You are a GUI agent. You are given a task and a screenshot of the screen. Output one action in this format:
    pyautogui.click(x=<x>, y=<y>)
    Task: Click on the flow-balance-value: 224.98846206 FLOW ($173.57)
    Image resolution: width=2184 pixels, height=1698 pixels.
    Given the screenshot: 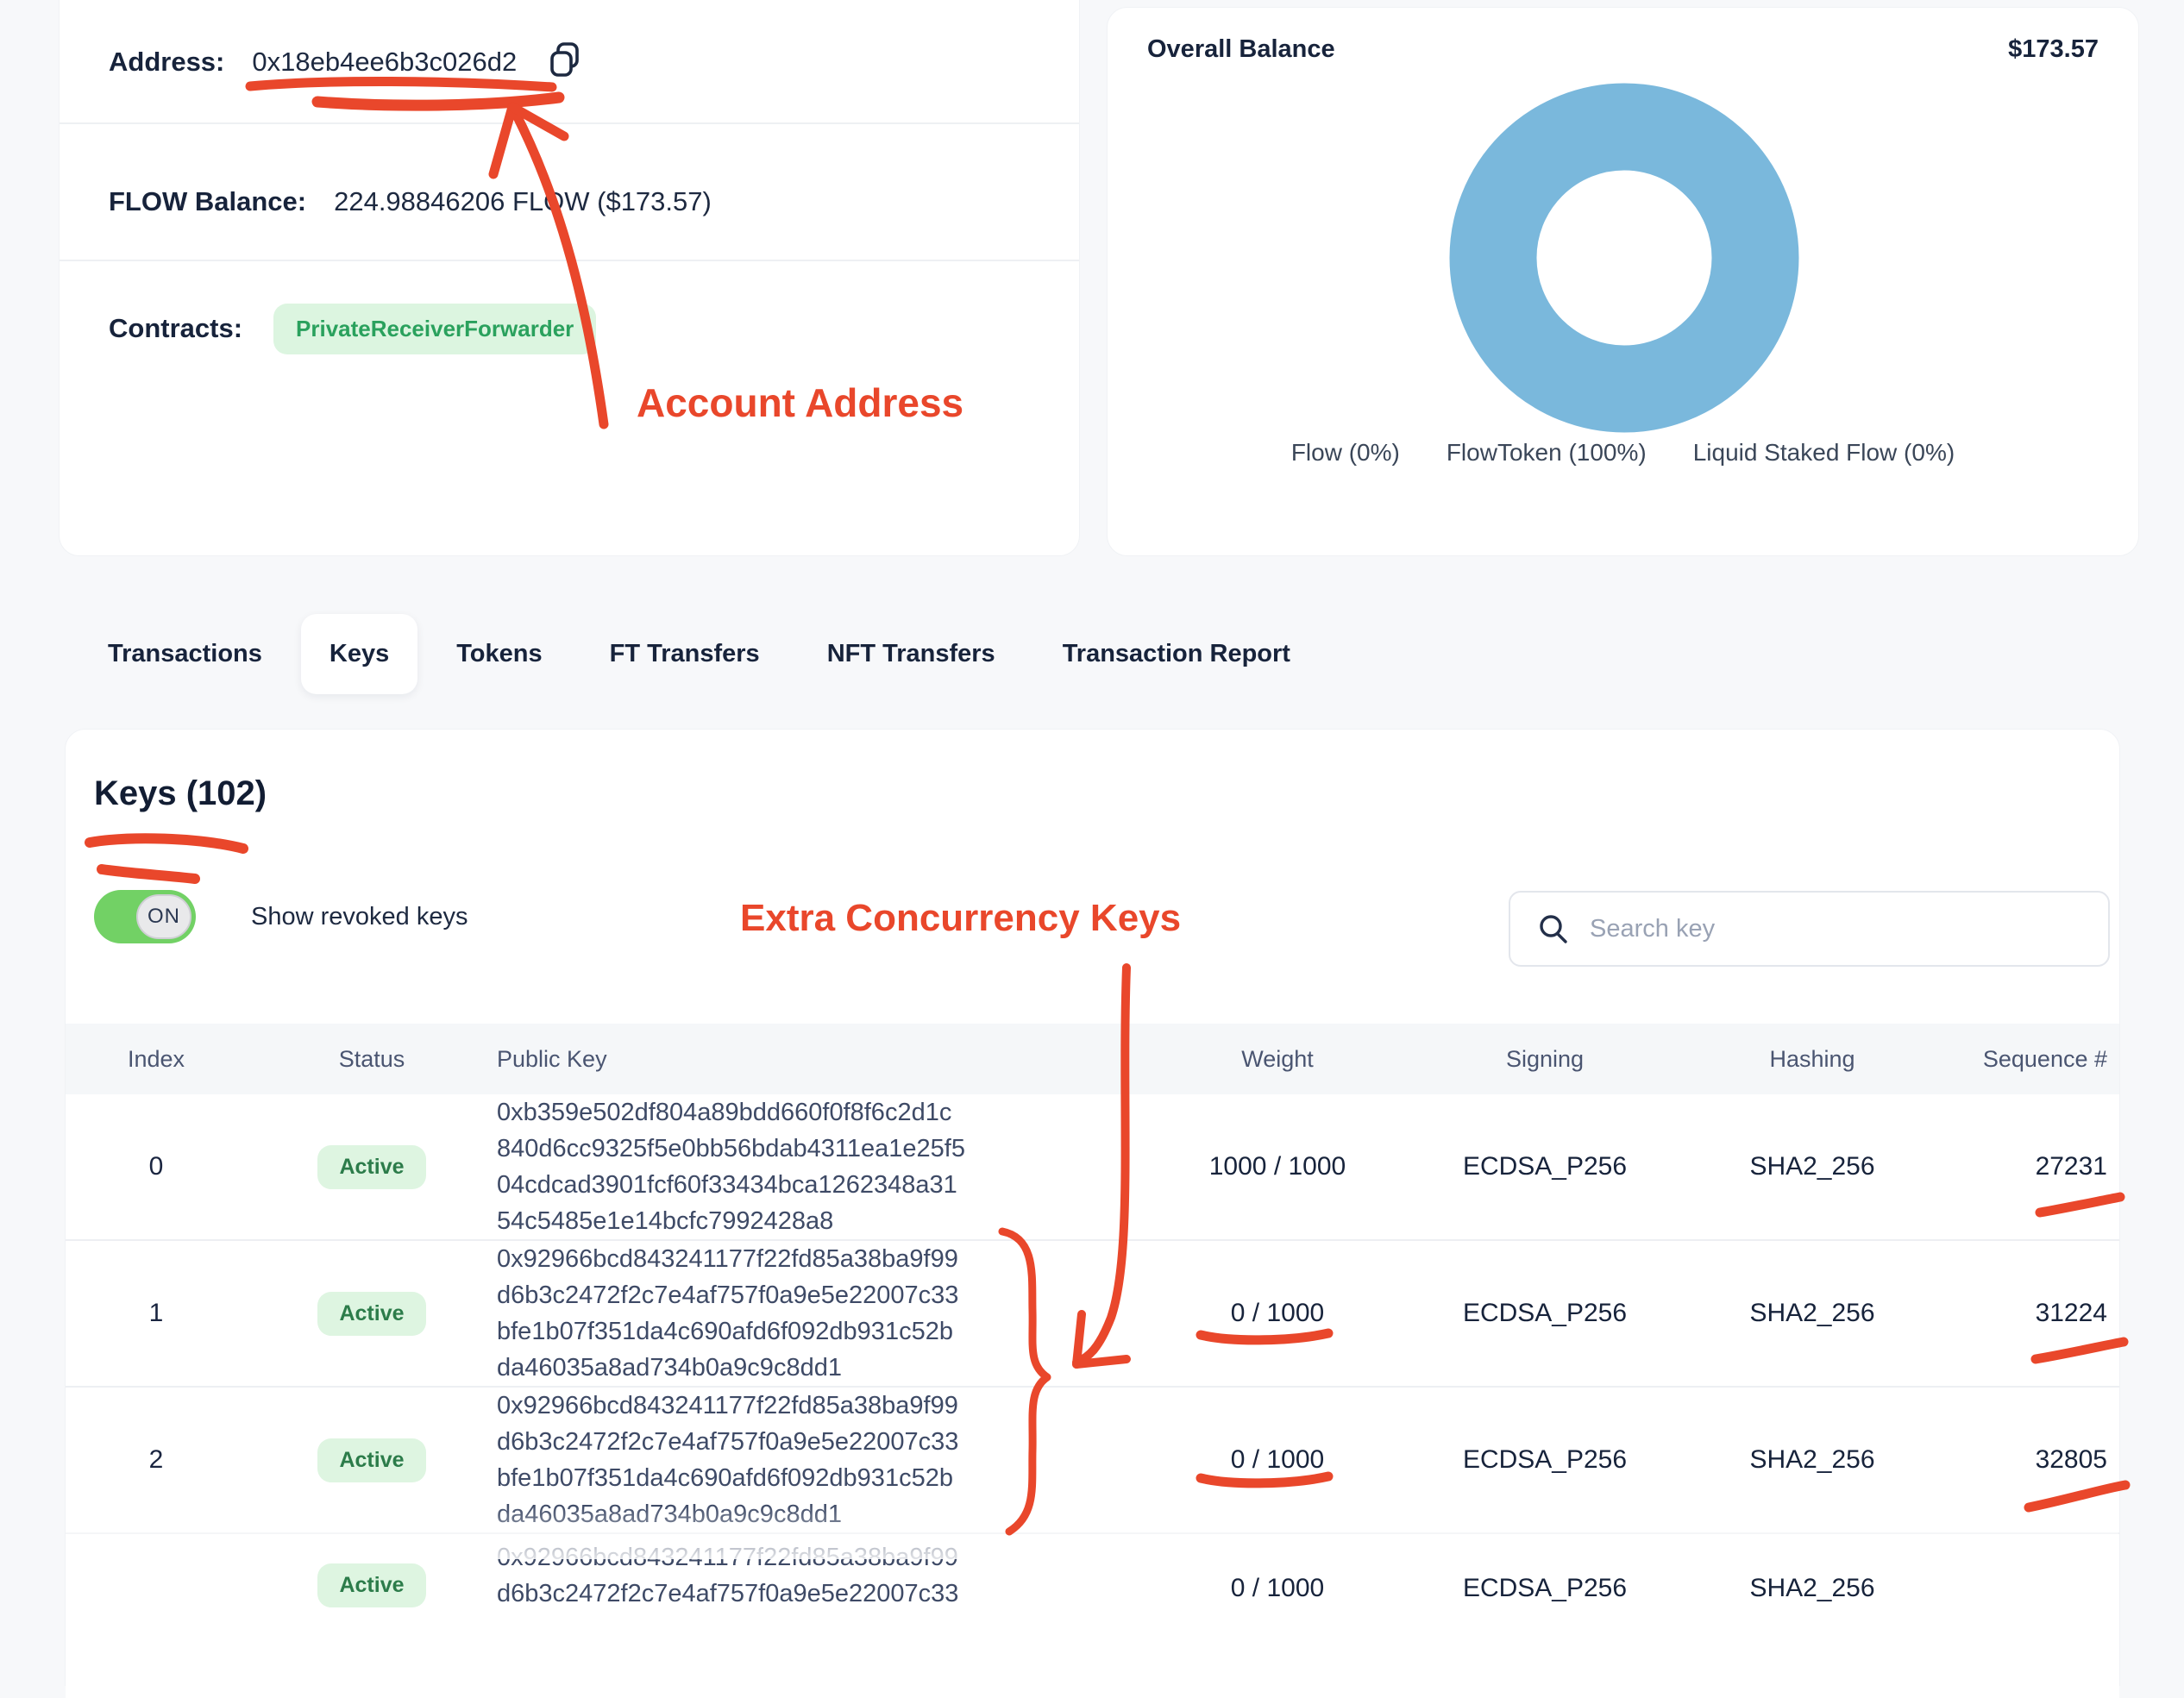 What is the action you would take?
    pyautogui.click(x=523, y=200)
    